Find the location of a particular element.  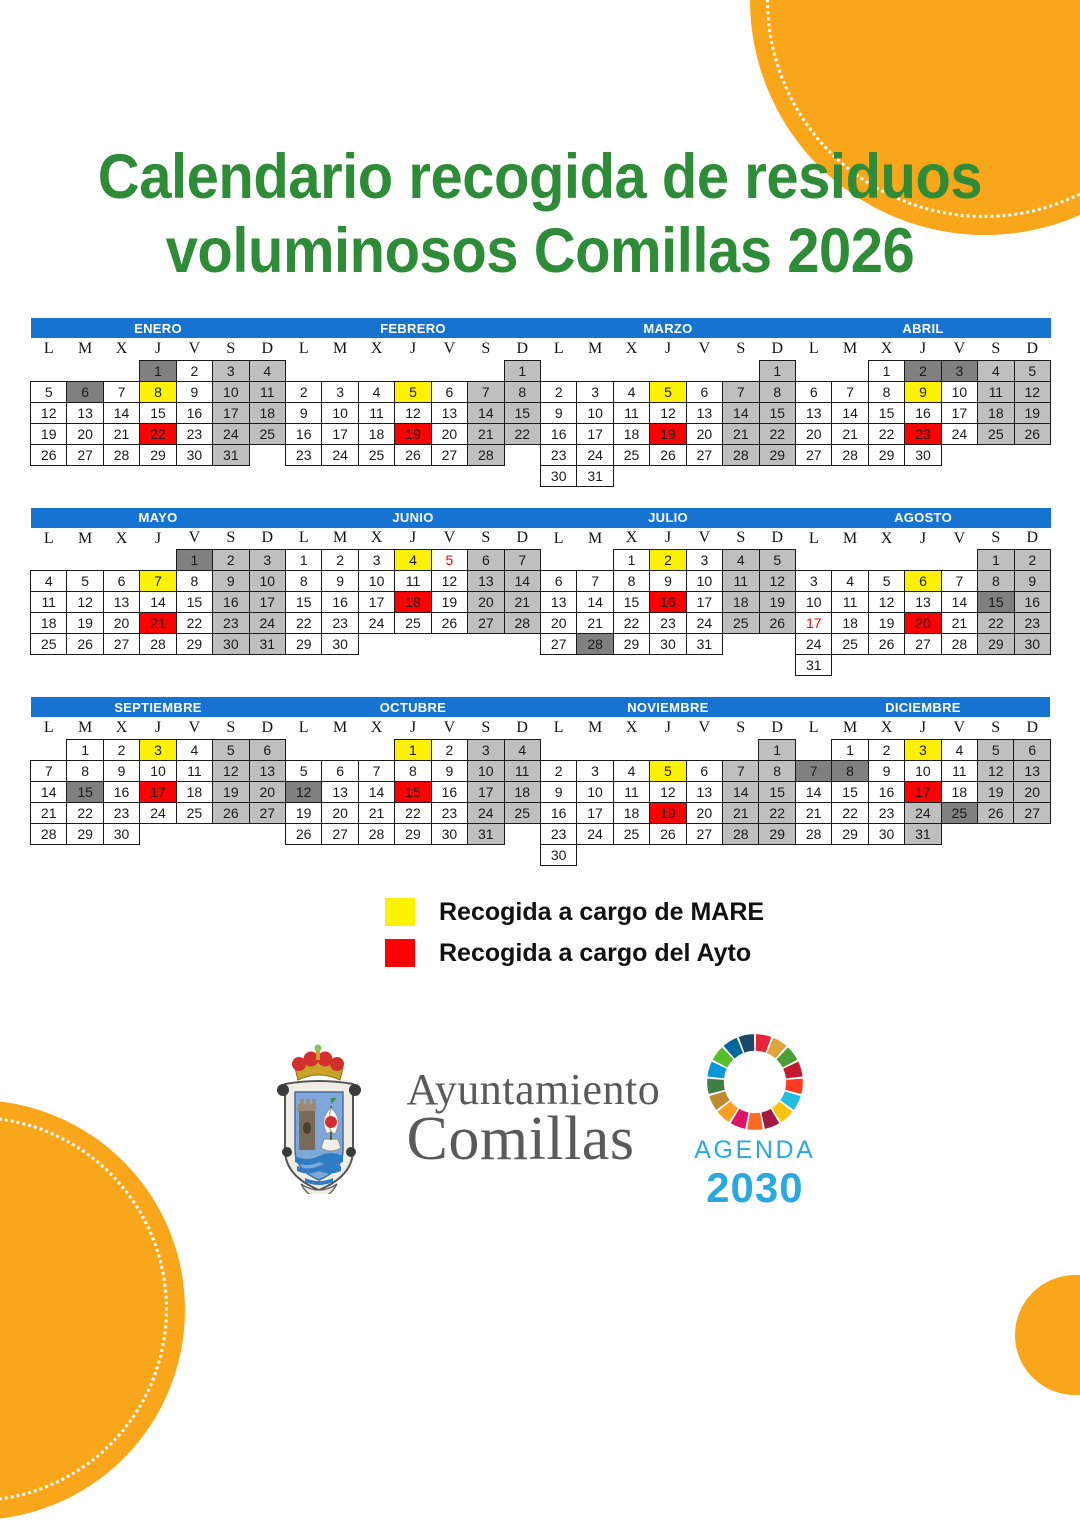

day-cell: 29 is located at coordinates (158, 454).